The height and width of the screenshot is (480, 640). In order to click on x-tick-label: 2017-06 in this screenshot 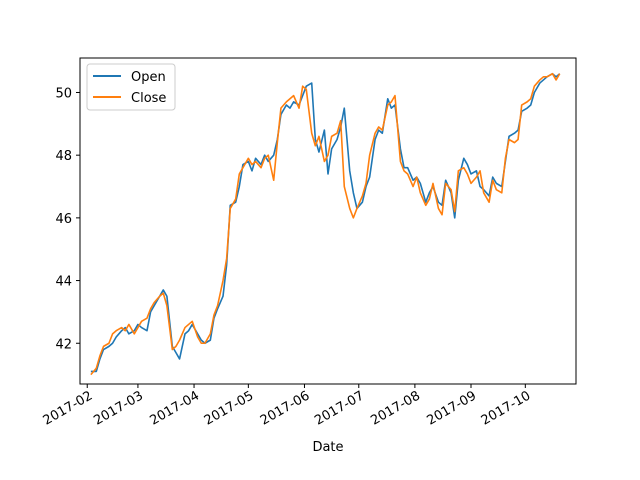, I will do `click(285, 408)`.